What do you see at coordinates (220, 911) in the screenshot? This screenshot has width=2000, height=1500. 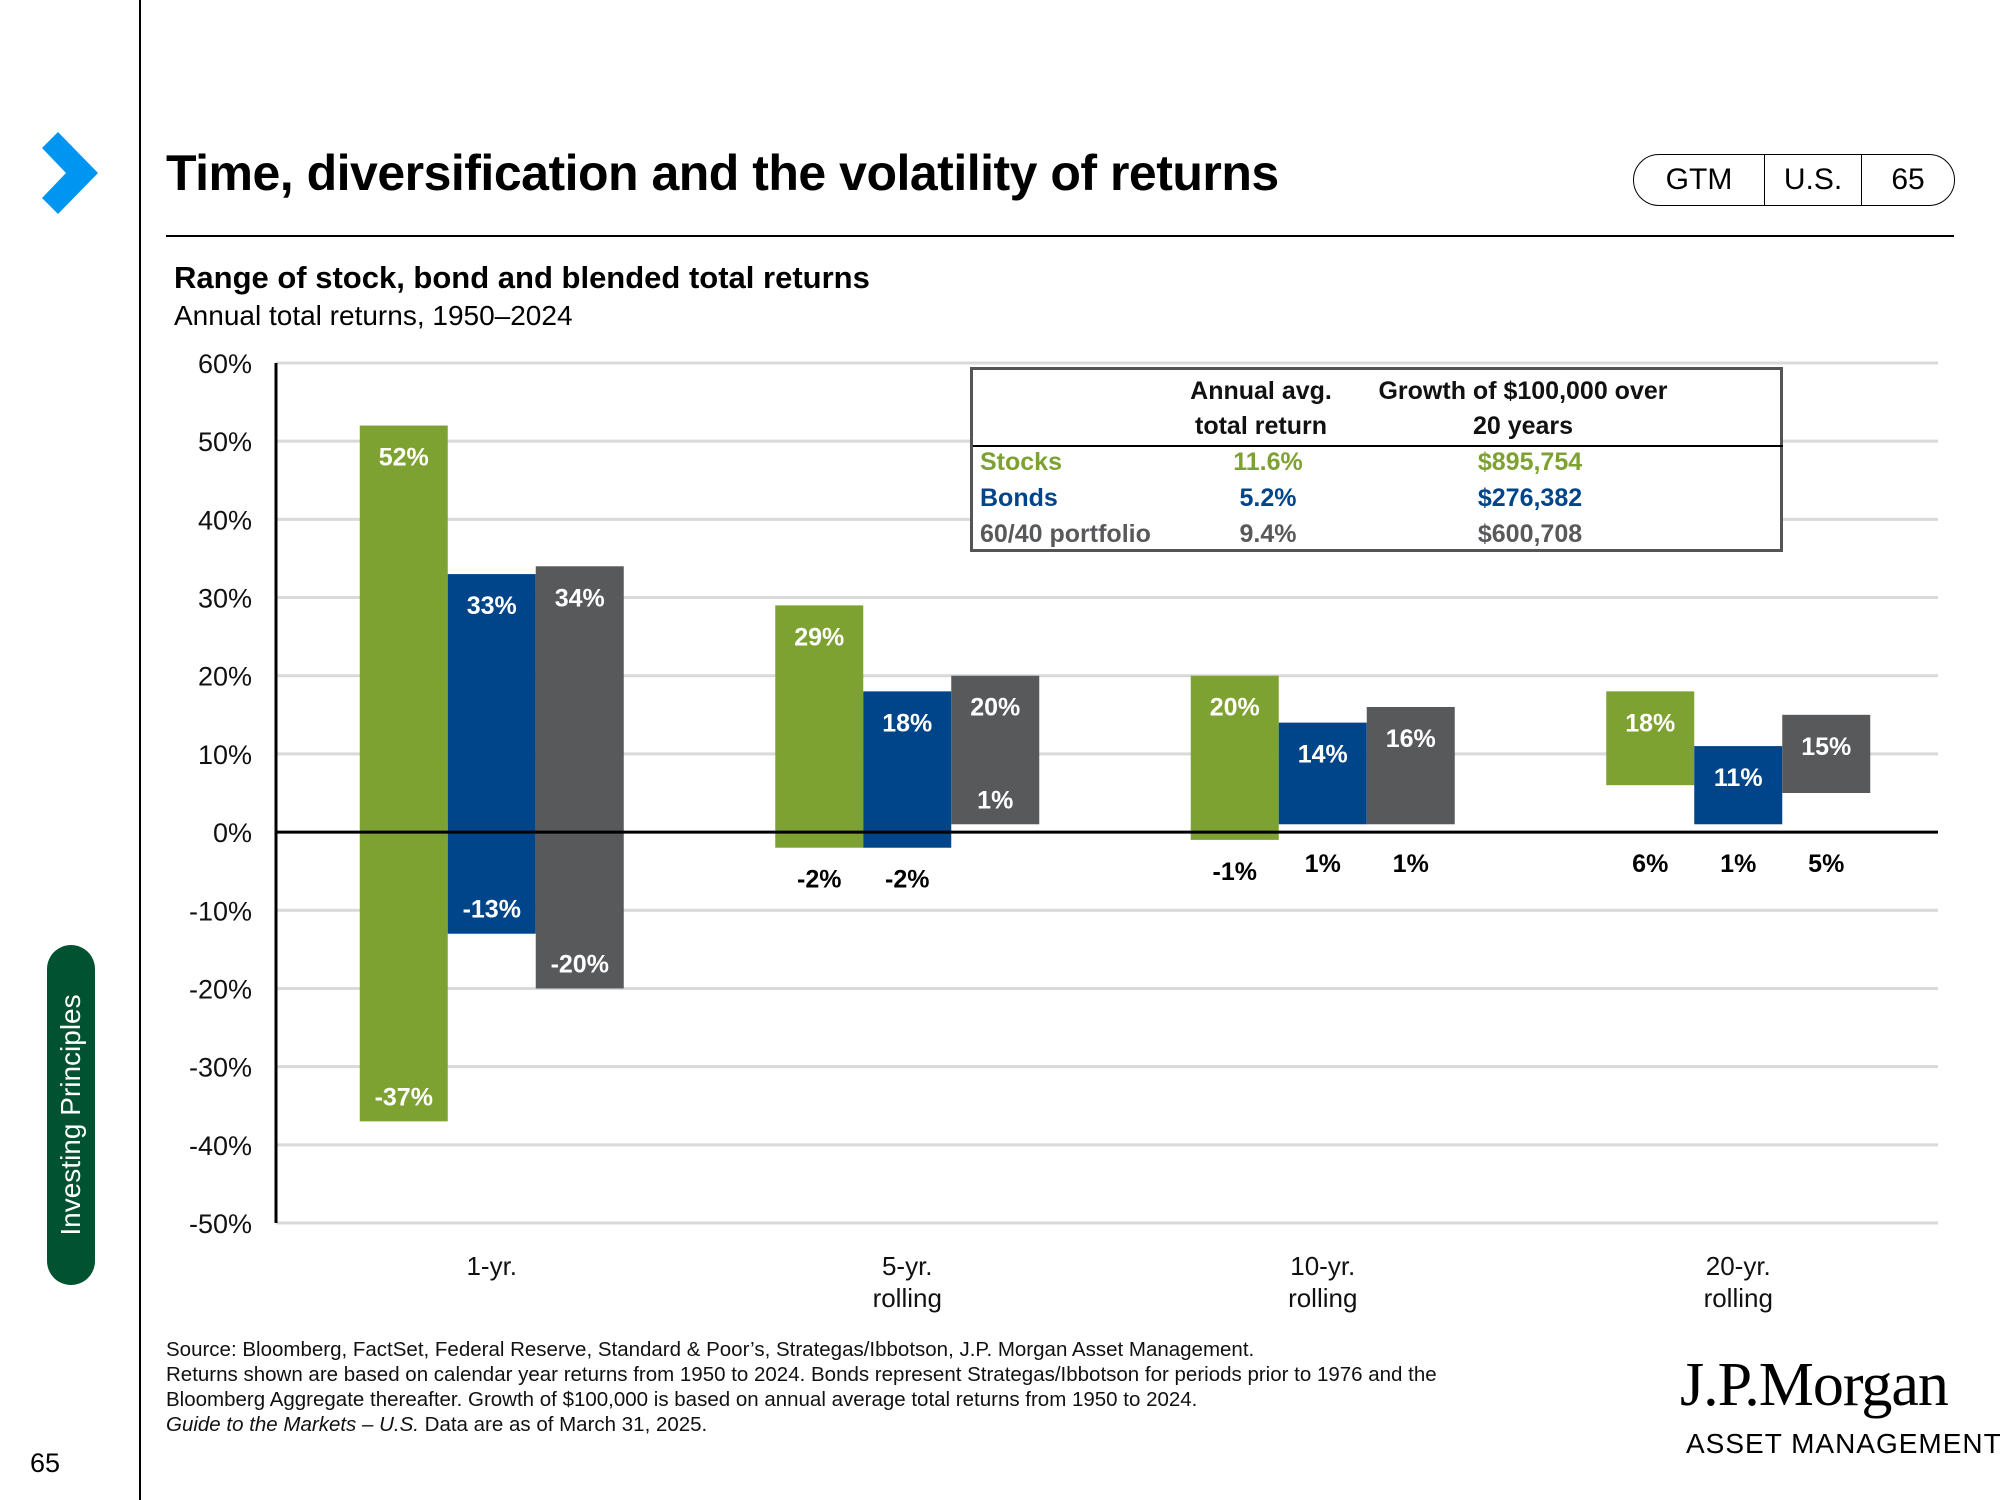 I see `y-tick-label: -10%` at bounding box center [220, 911].